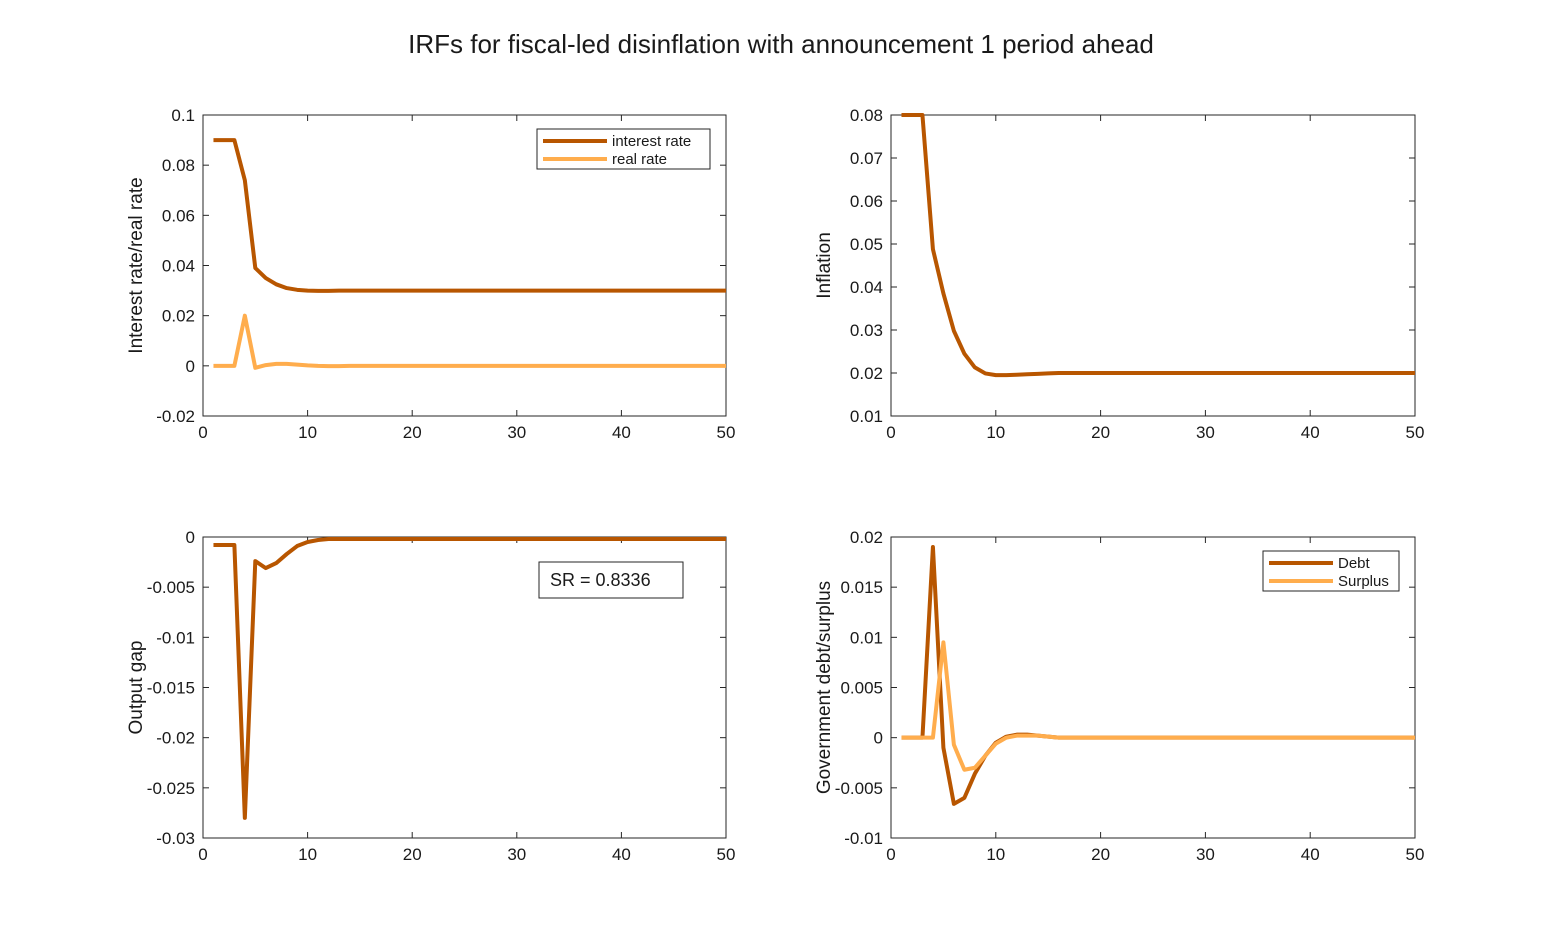 The width and height of the screenshot is (1563, 938). I want to click on legend-entry-label: Surplus, so click(1363, 581).